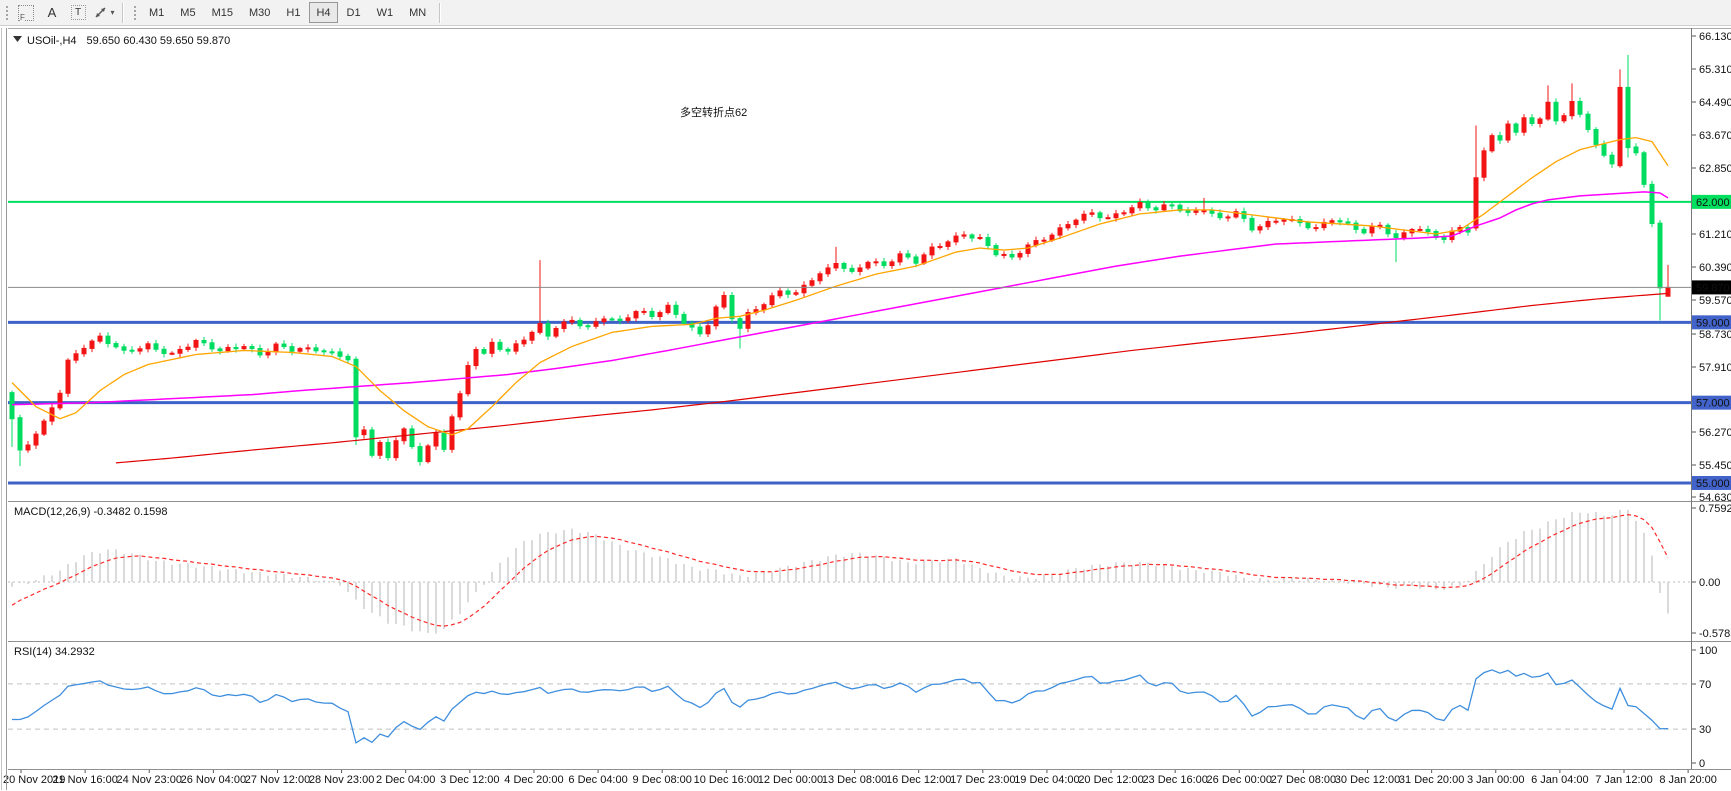 This screenshot has width=1731, height=791. What do you see at coordinates (1715, 368) in the screenshot?
I see `price-tick-label: 57.910` at bounding box center [1715, 368].